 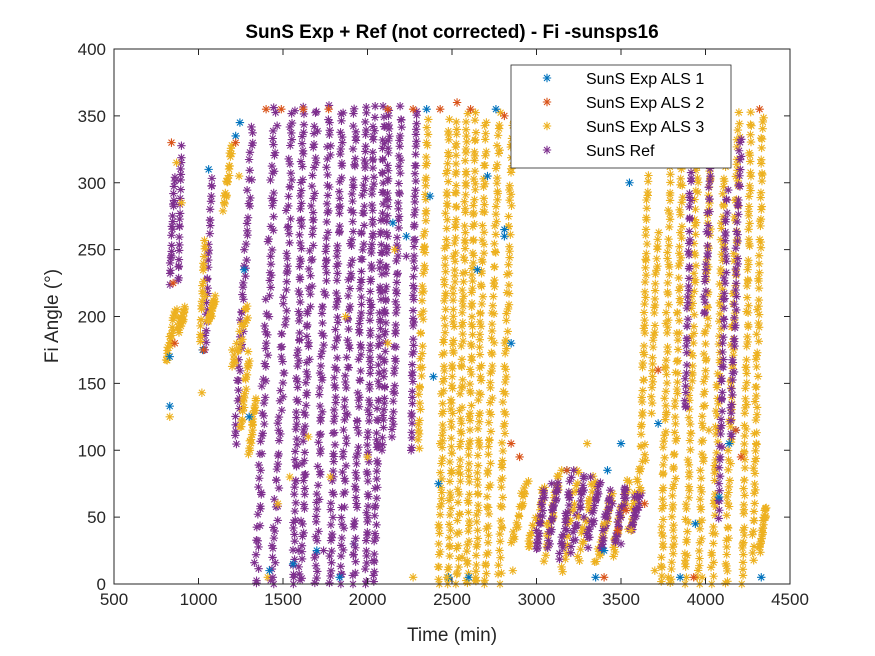 I want to click on x-tick-label: 4500, so click(x=790, y=599).